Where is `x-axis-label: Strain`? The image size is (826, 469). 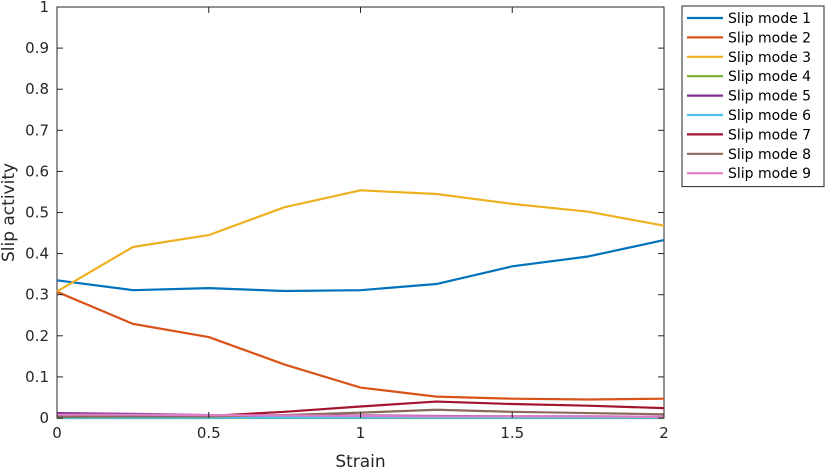 x-axis-label: Strain is located at coordinates (360, 460).